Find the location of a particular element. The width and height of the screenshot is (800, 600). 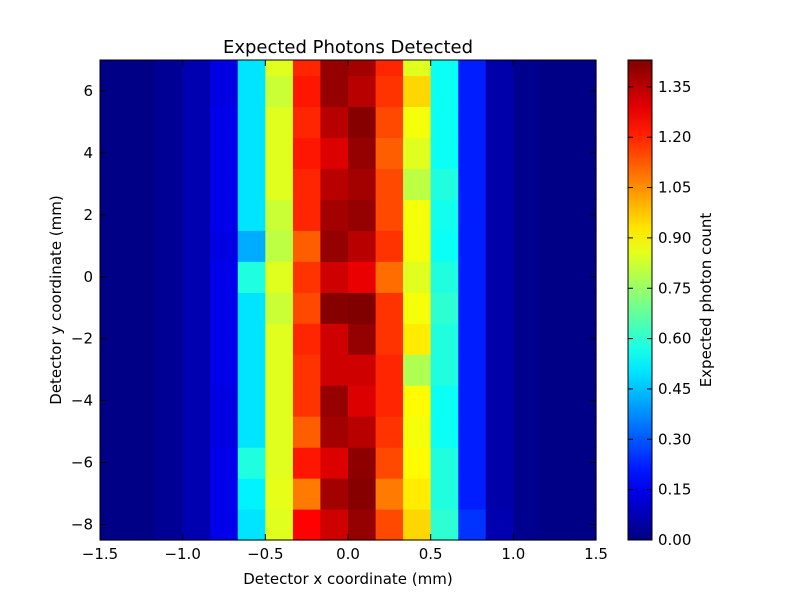

y-tick-label: 4 is located at coordinates (88, 153).